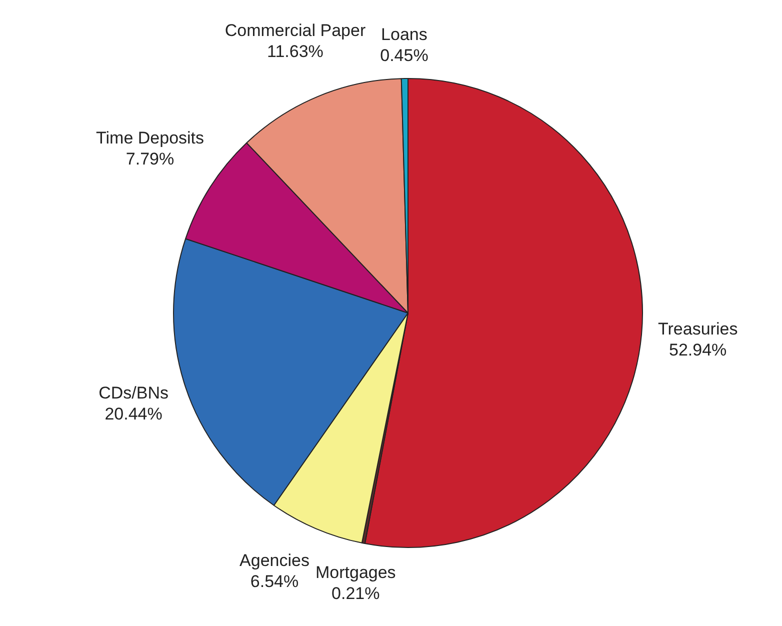  Describe the element at coordinates (295, 30) in the screenshot. I see `slice-label: Commercial Paper` at that location.